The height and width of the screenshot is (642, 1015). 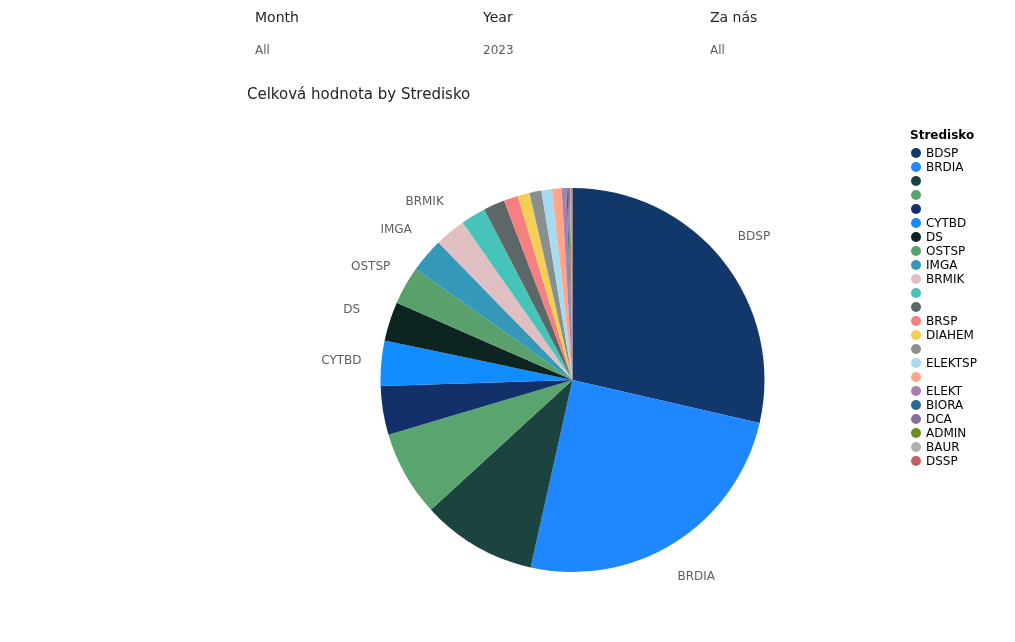 I want to click on slice-label: IMGA, so click(x=396, y=229).